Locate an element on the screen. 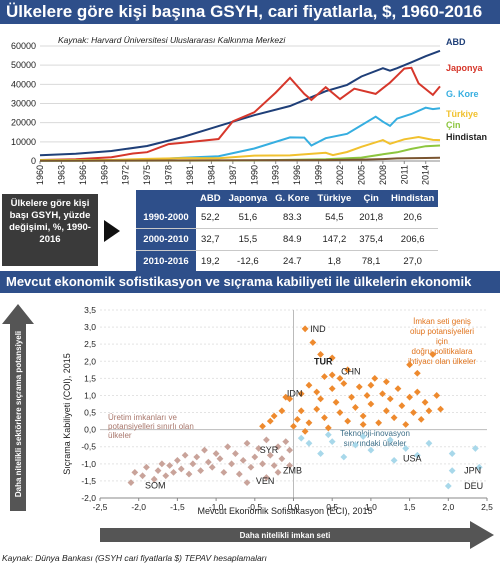 This screenshot has height=569, width=500. annotation-bottom-right: sınırındaki ülkeler is located at coordinates (375, 443).